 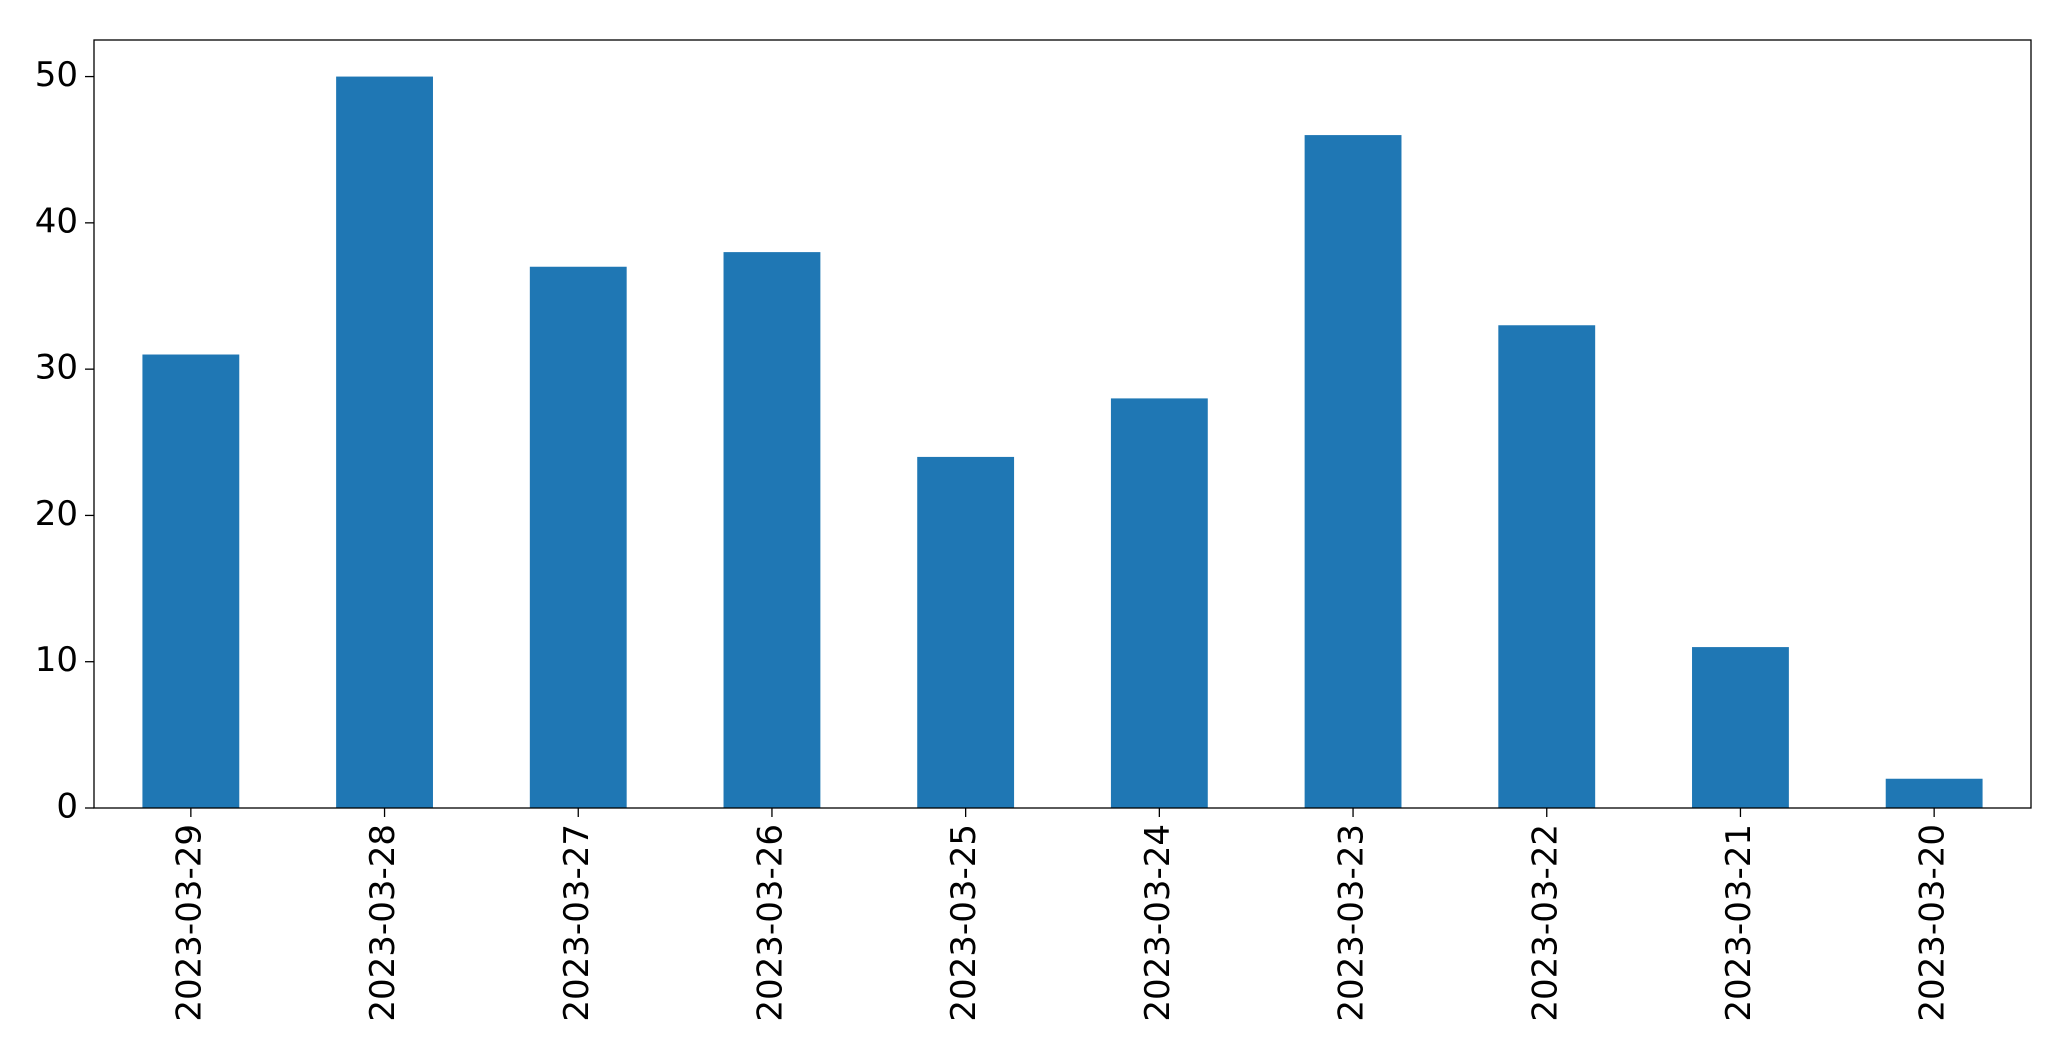 I want to click on y-tick-label: 20, so click(x=56, y=514).